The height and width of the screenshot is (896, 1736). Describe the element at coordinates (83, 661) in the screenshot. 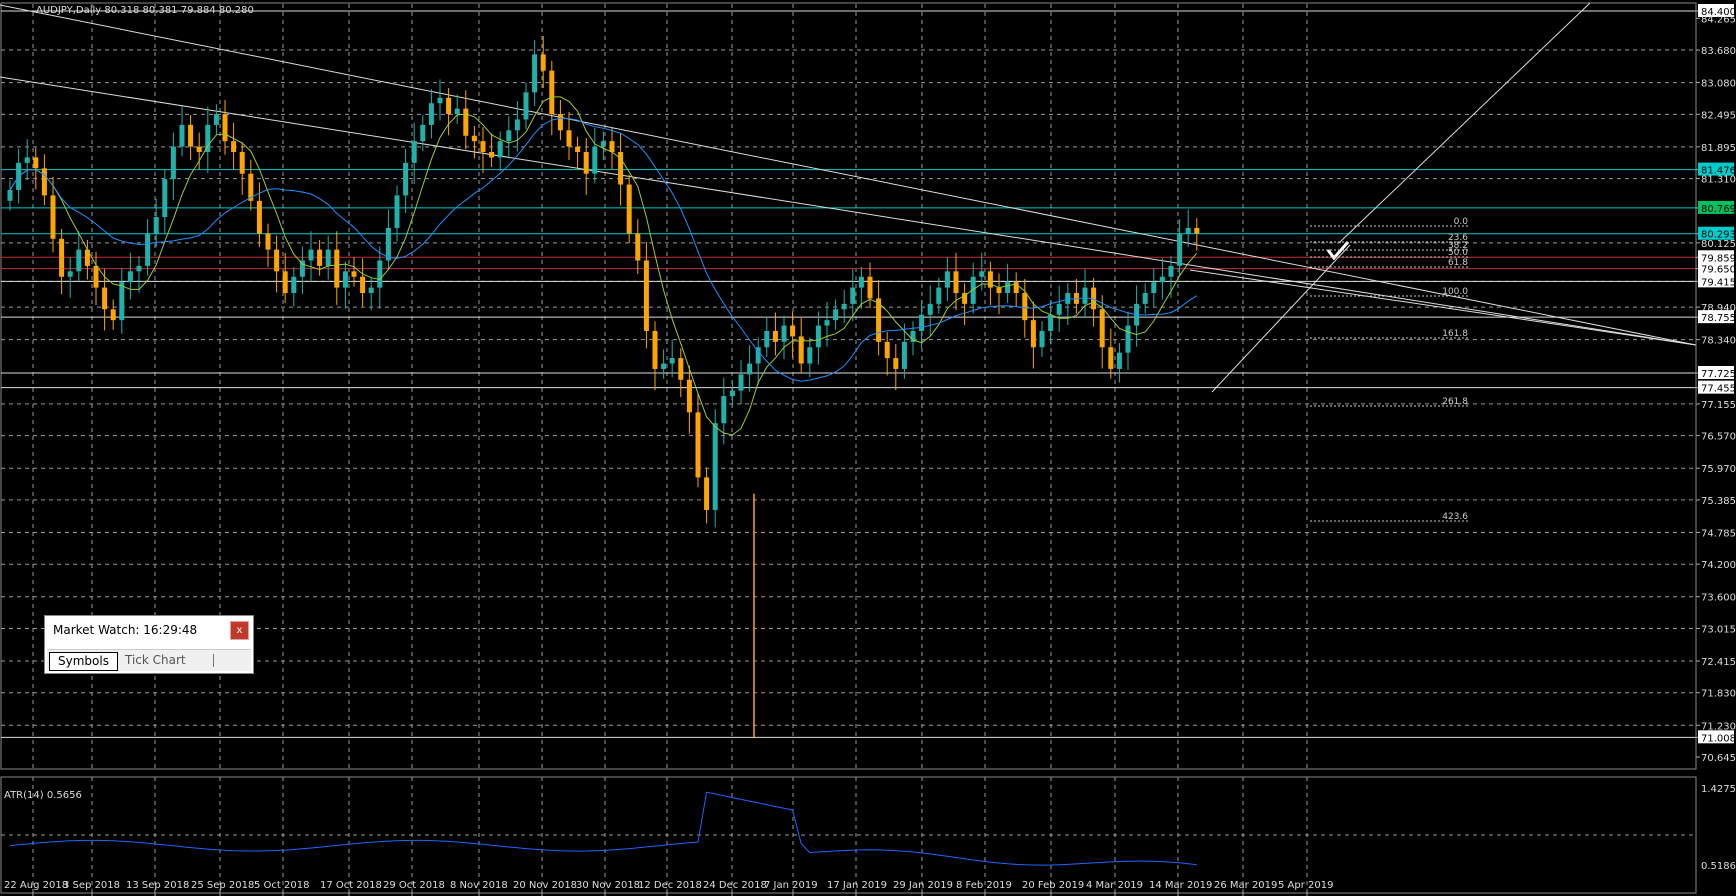

I see `tab-symbols: Symbols` at that location.